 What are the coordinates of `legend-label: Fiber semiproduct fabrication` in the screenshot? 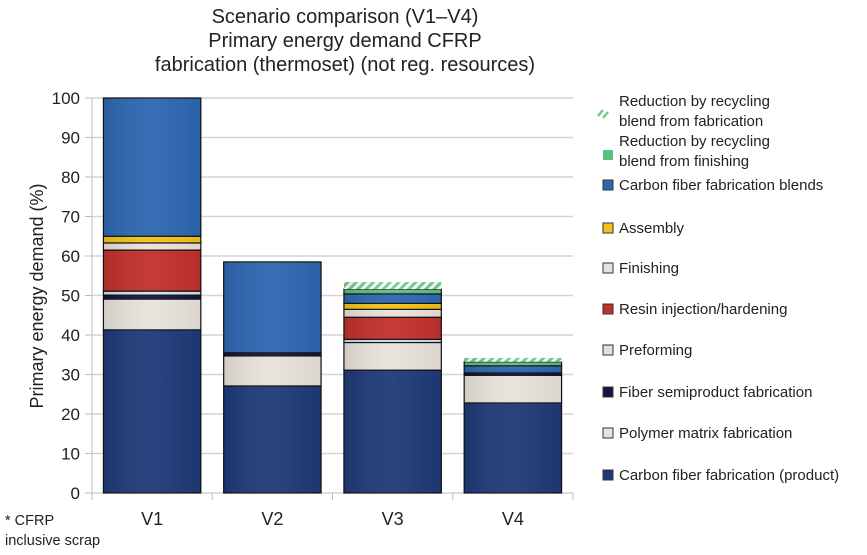 It's located at (715, 392).